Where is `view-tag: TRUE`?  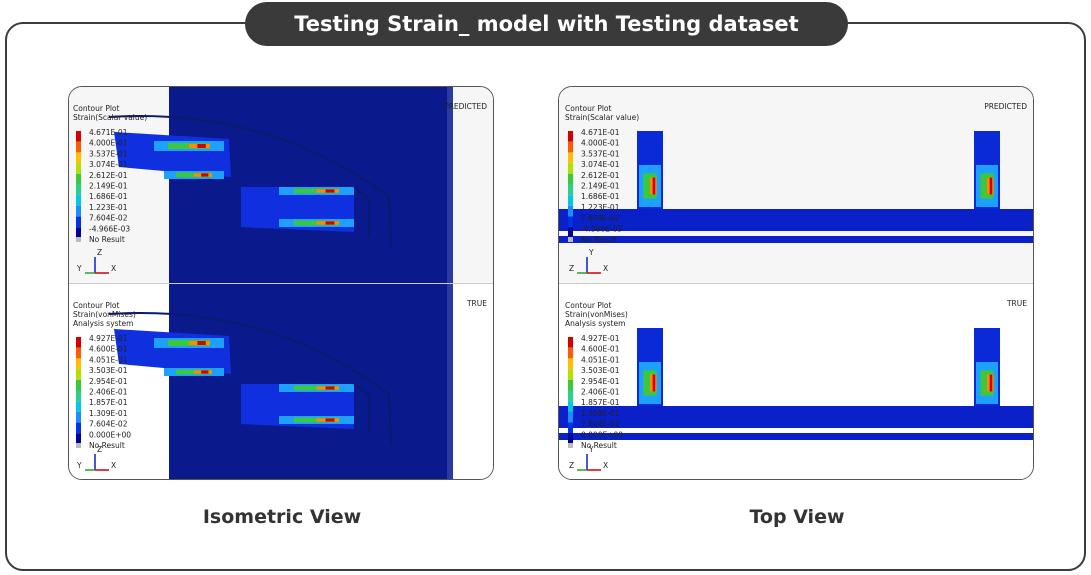
view-tag: TRUE is located at coordinates (476, 303).